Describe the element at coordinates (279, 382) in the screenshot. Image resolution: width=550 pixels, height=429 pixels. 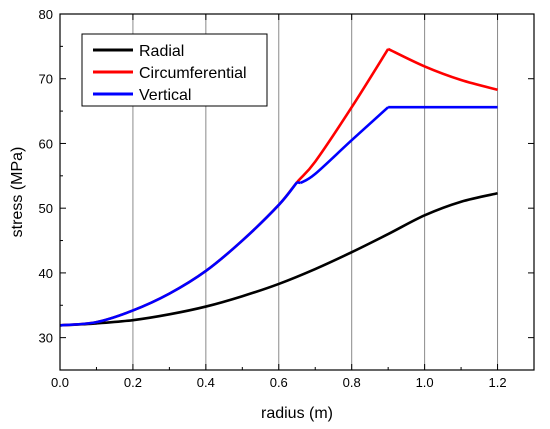
I see `x-tick-label: 0.6` at that location.